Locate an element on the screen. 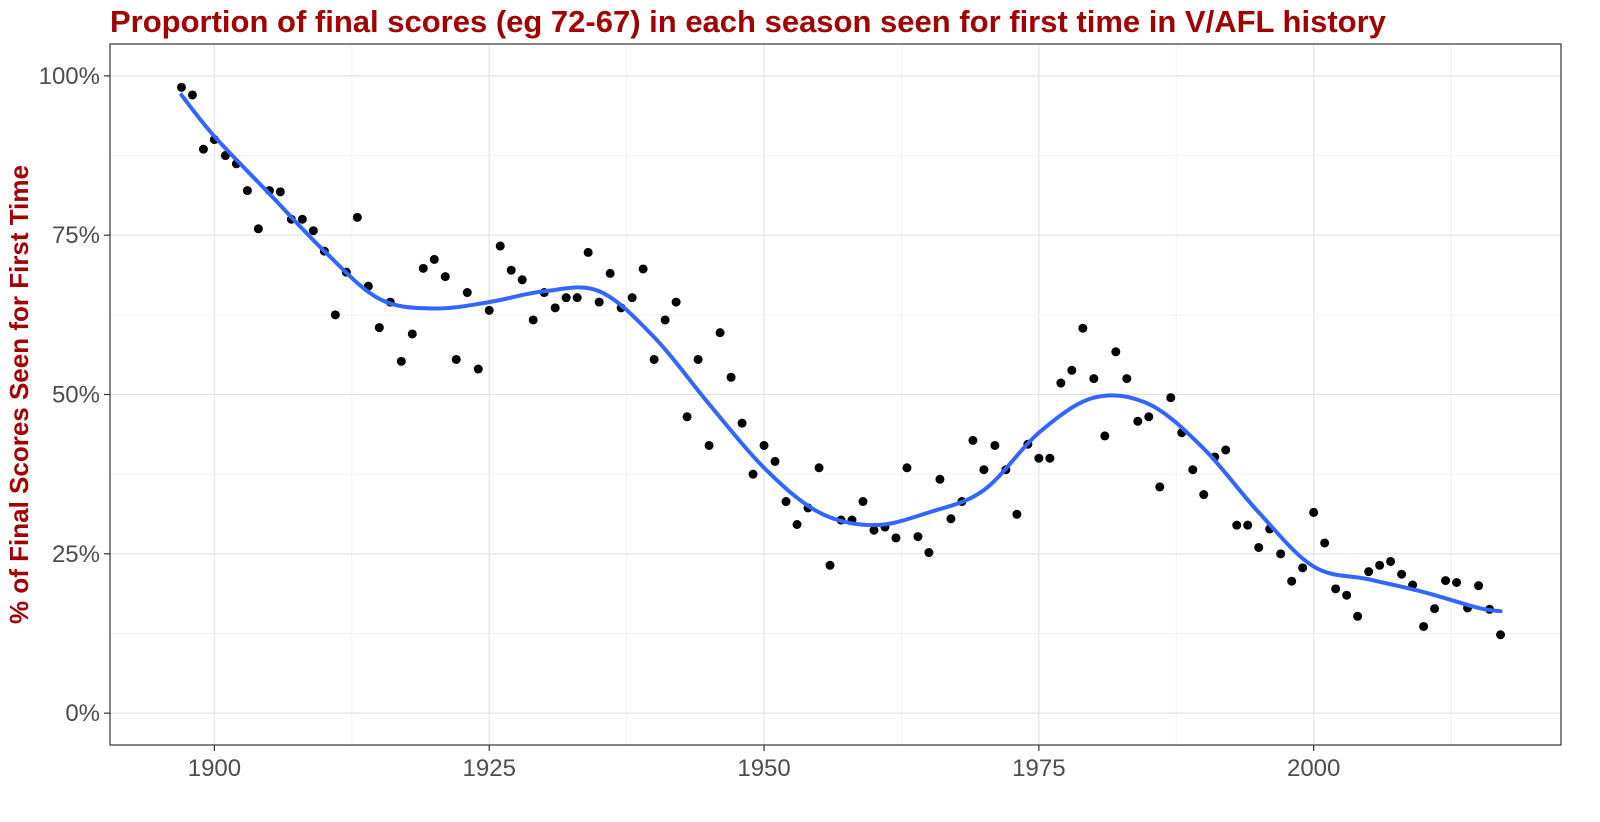  y-axis-label: % of Final Scores Seen for First Time is located at coordinates (19, 394).